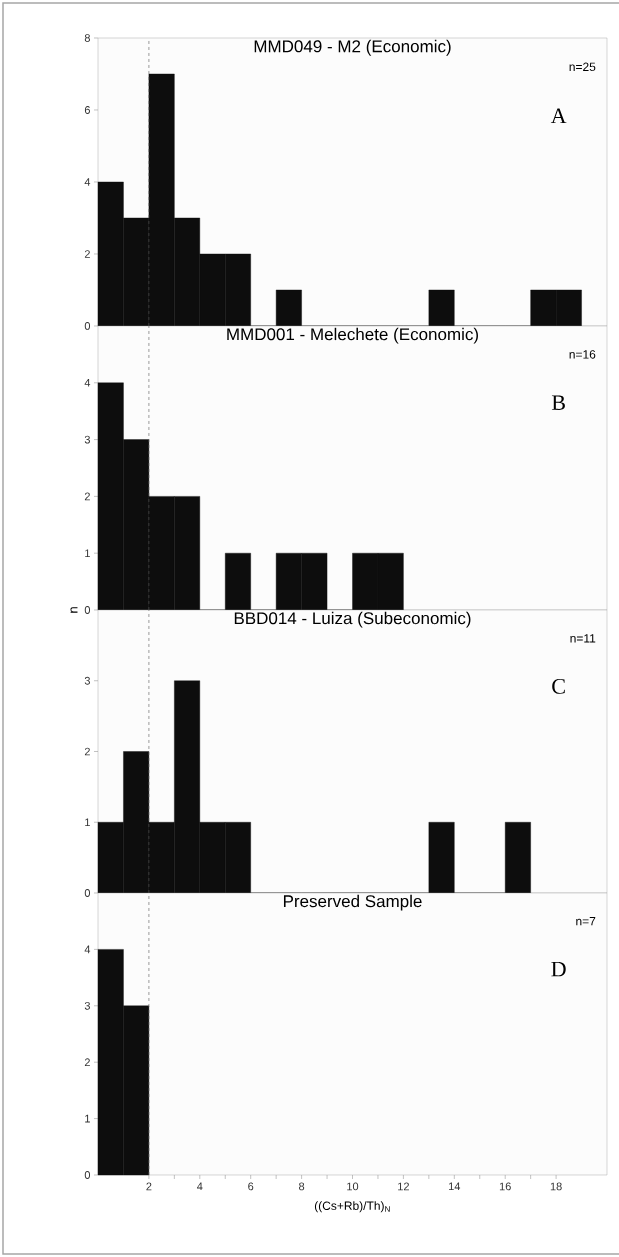  What do you see at coordinates (74, 610) in the screenshot?
I see `y-axis-title: n` at bounding box center [74, 610].